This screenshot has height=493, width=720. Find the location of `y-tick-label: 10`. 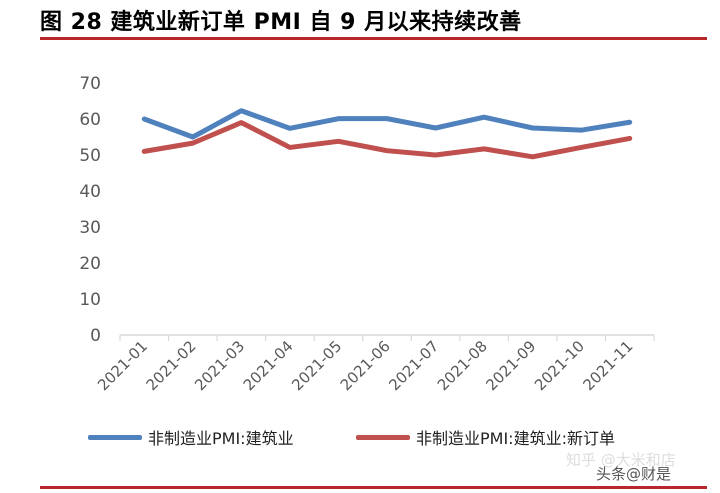

y-tick-label: 10 is located at coordinates (90, 300).